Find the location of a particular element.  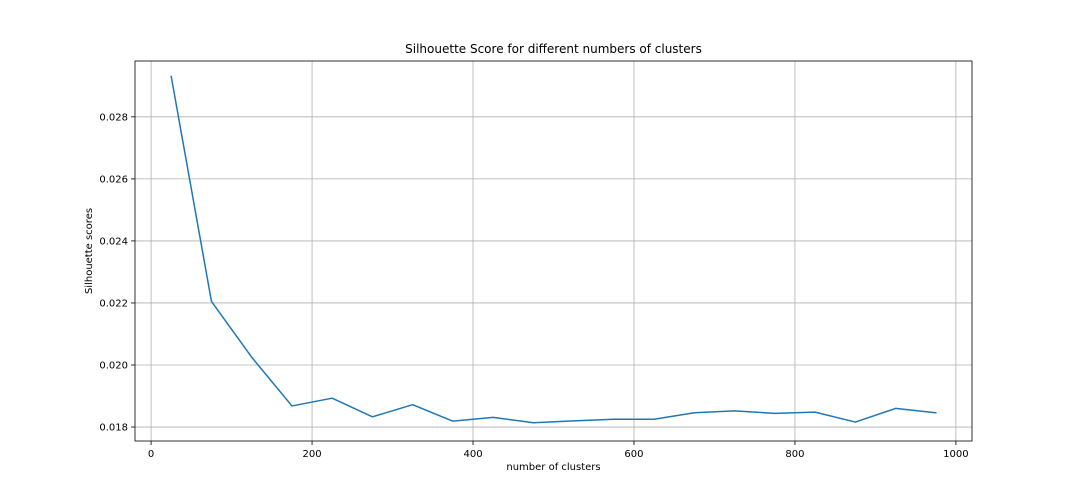

x-axis-label: number of clusters is located at coordinates (553, 467).